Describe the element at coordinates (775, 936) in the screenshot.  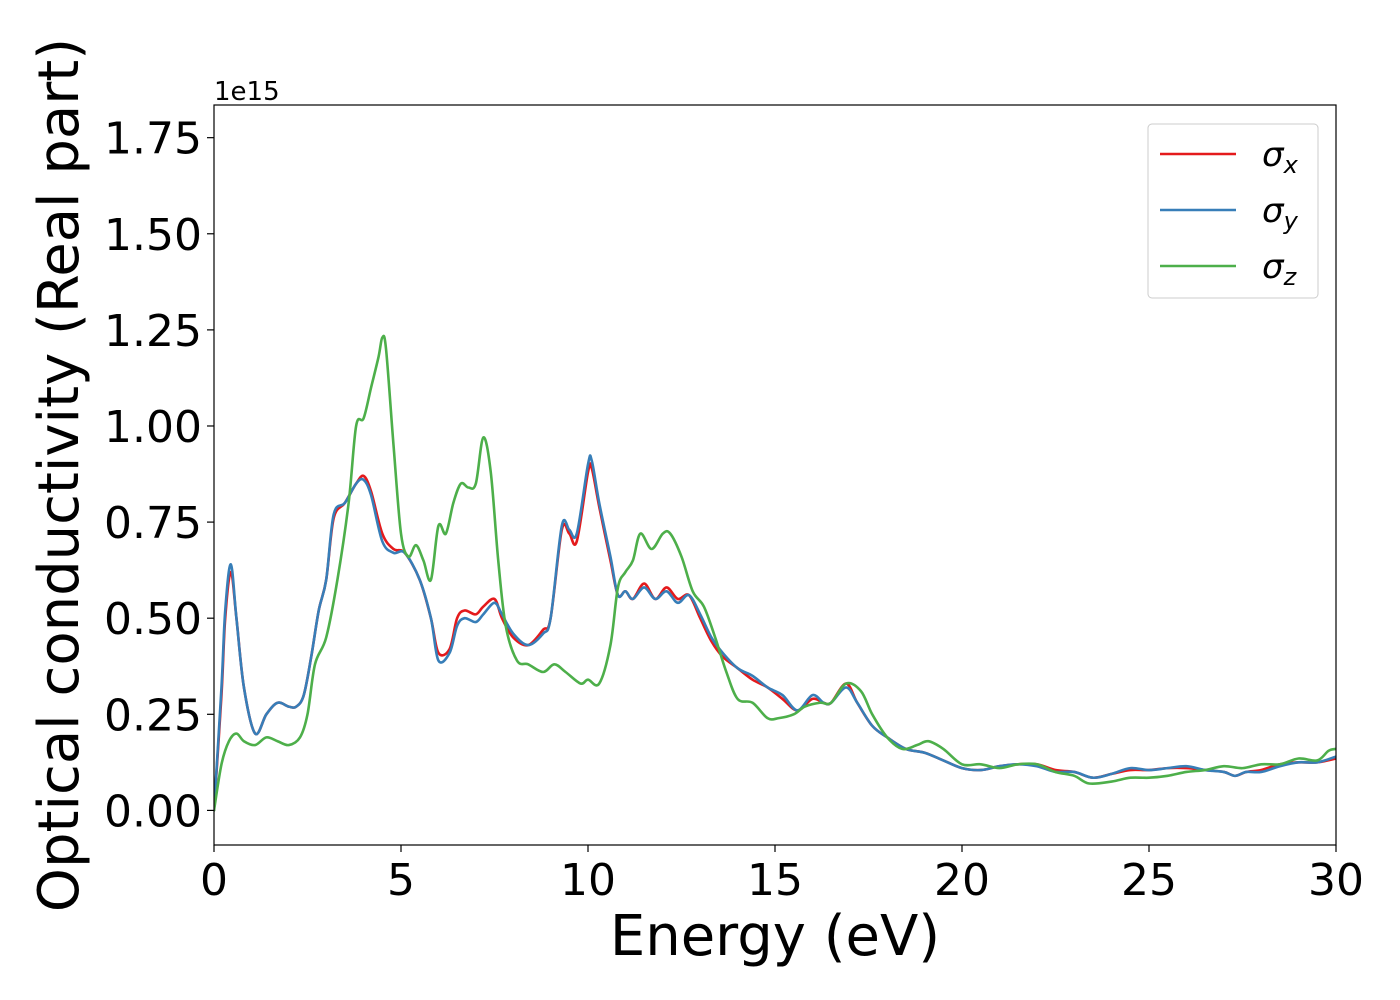
I see `x-axis-title: Energy (eV)` at that location.